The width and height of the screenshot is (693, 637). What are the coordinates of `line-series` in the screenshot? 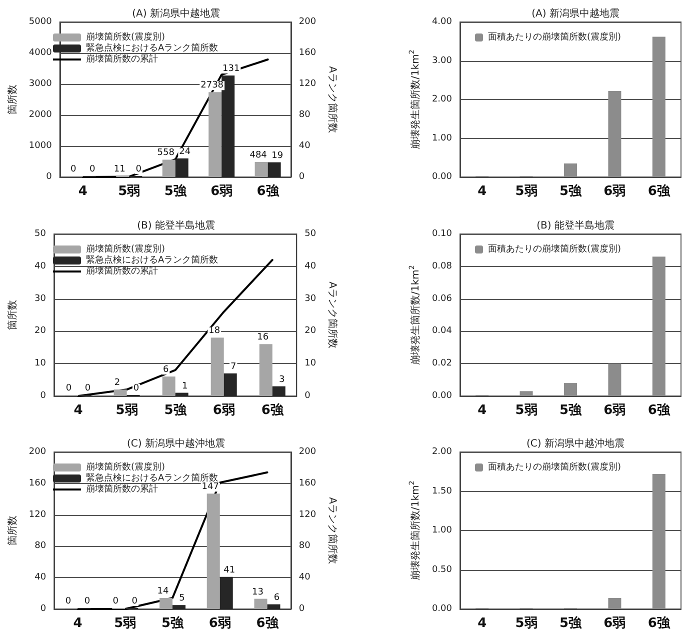 It's located at (172, 540).